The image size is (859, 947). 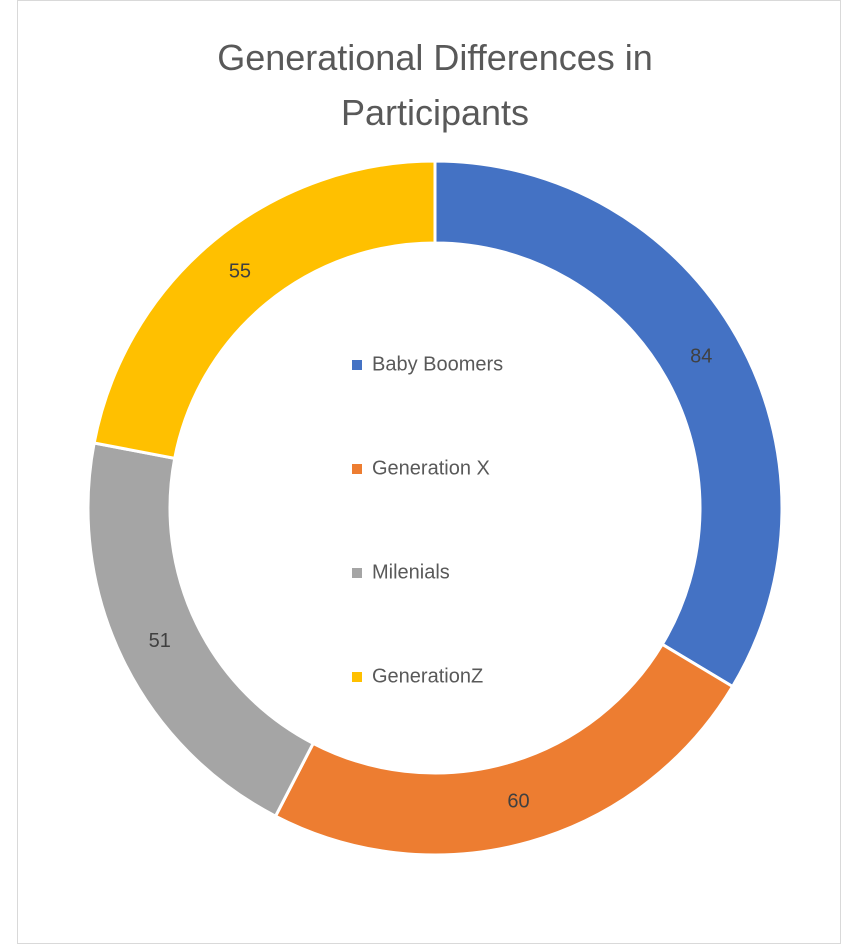 What do you see at coordinates (427, 676) in the screenshot?
I see `legend-label: GenerationZ` at bounding box center [427, 676].